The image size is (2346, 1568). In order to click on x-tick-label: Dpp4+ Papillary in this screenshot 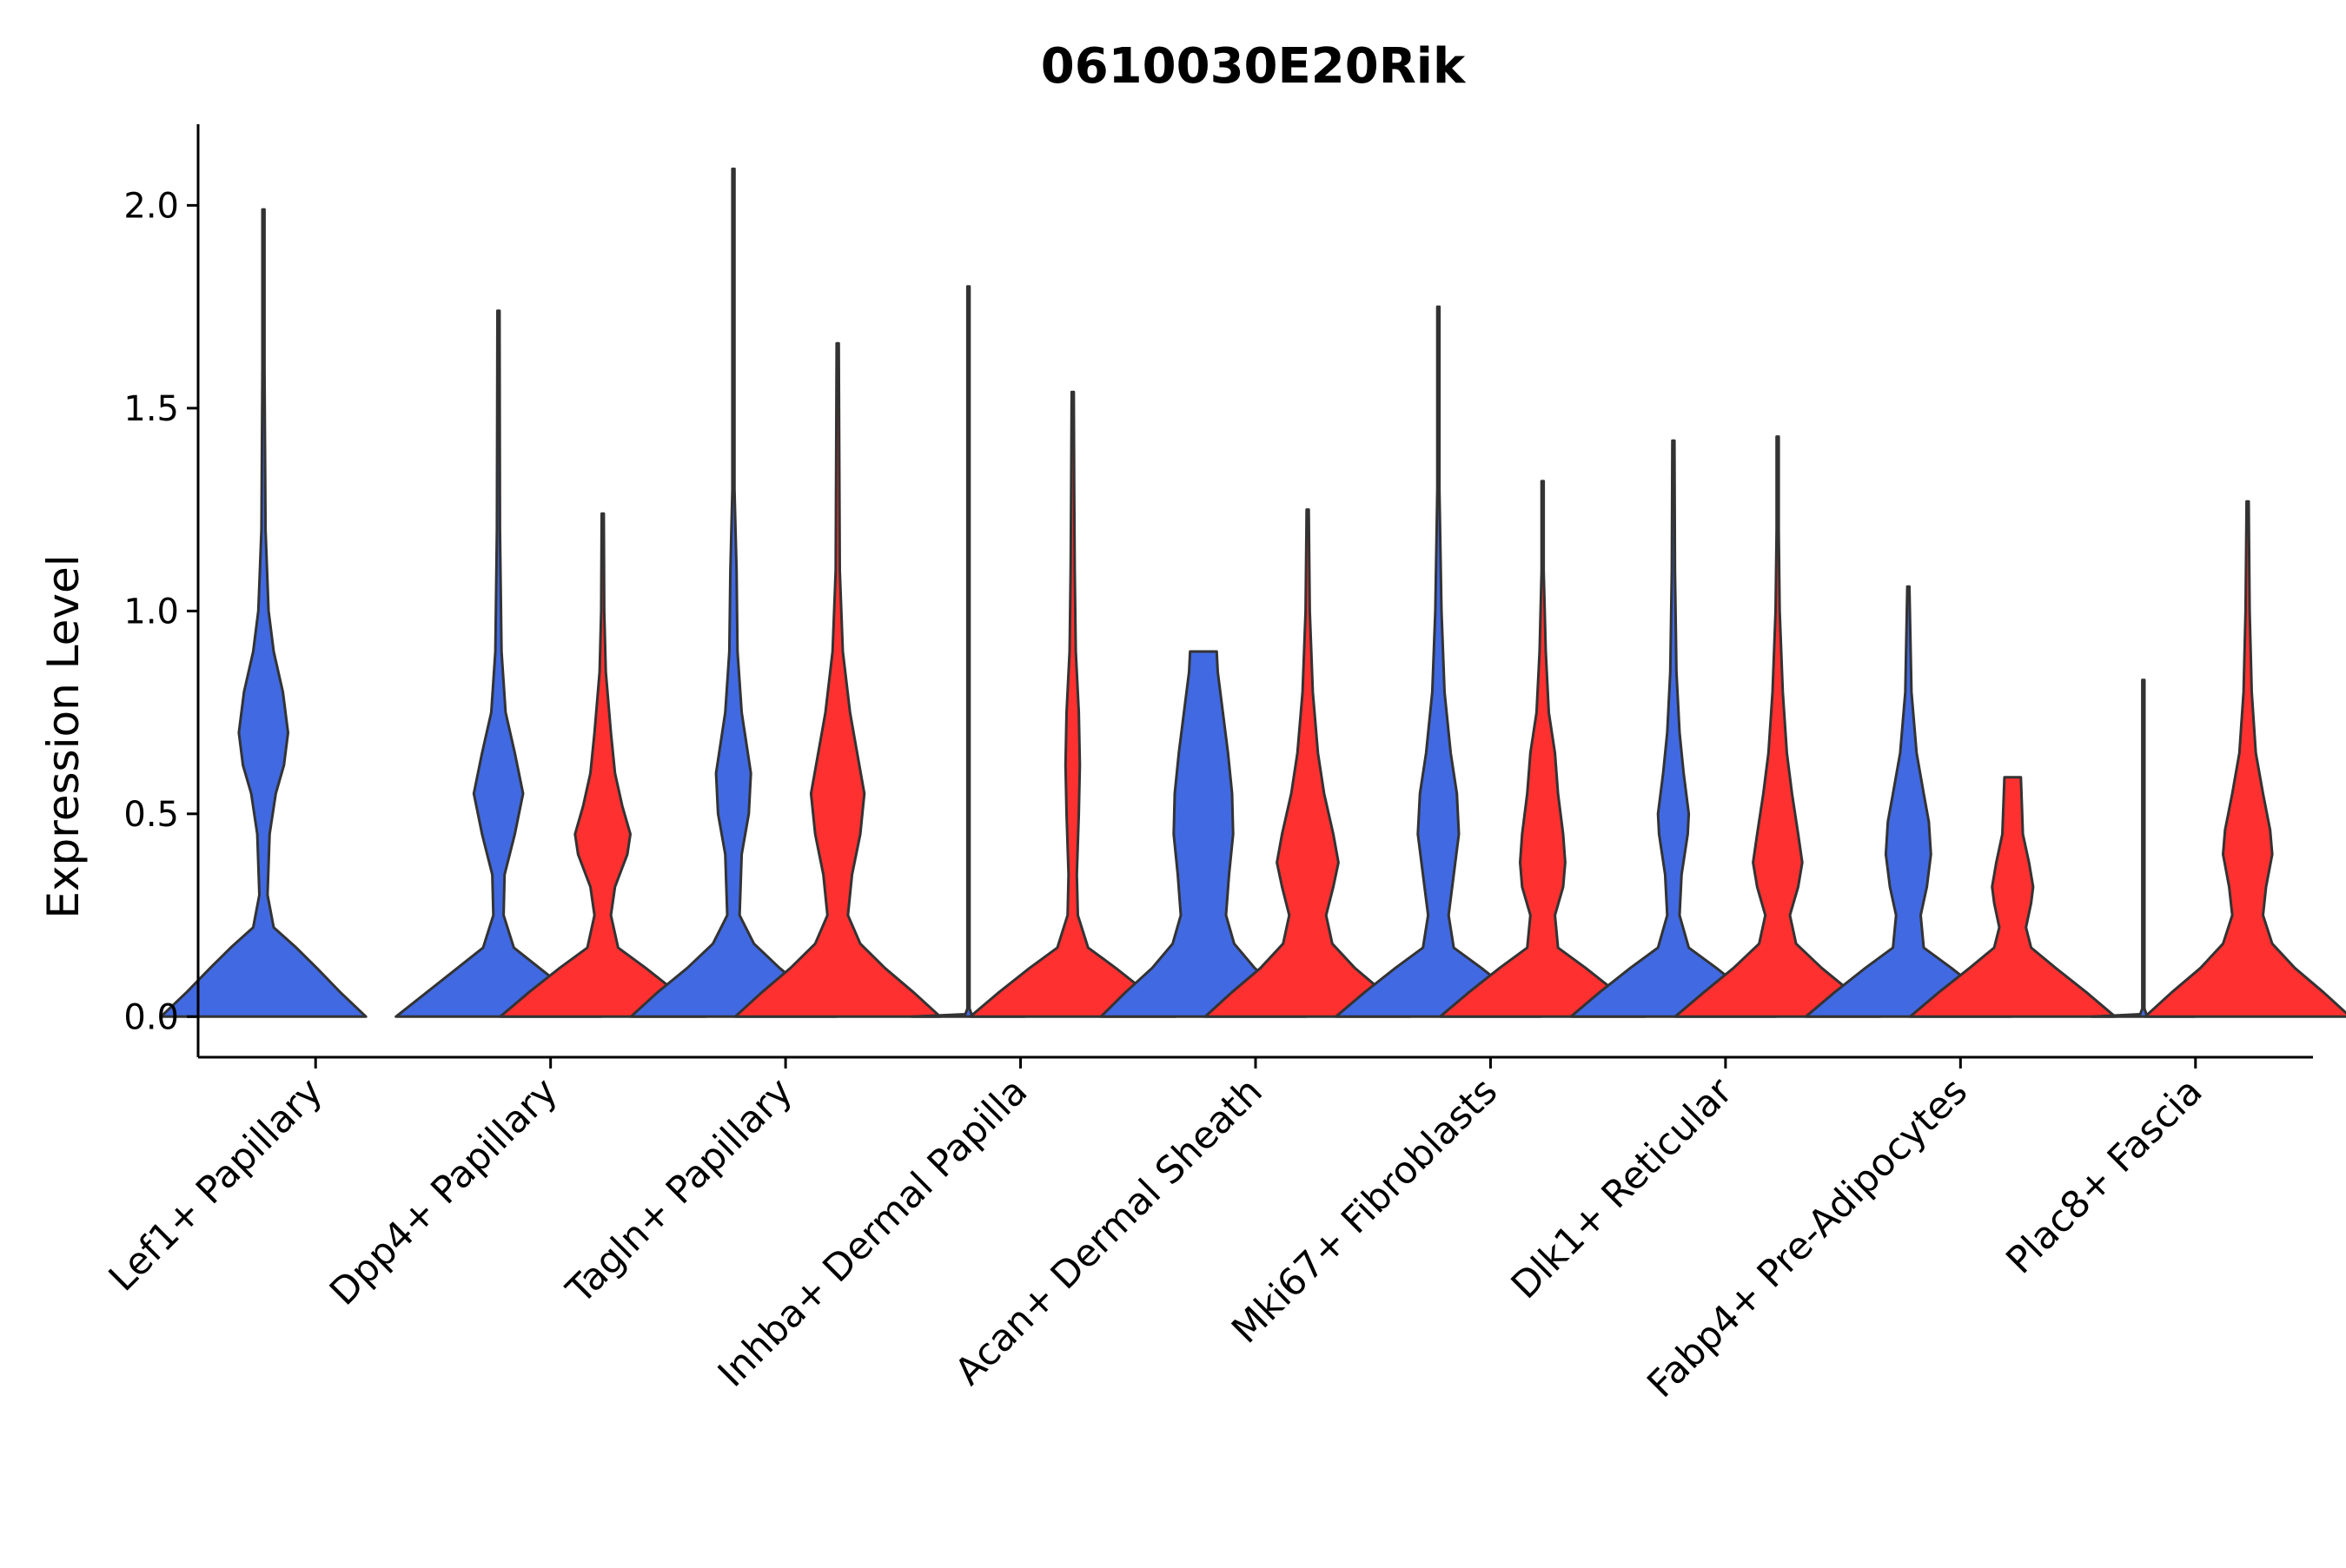, I will do `click(444, 1191)`.